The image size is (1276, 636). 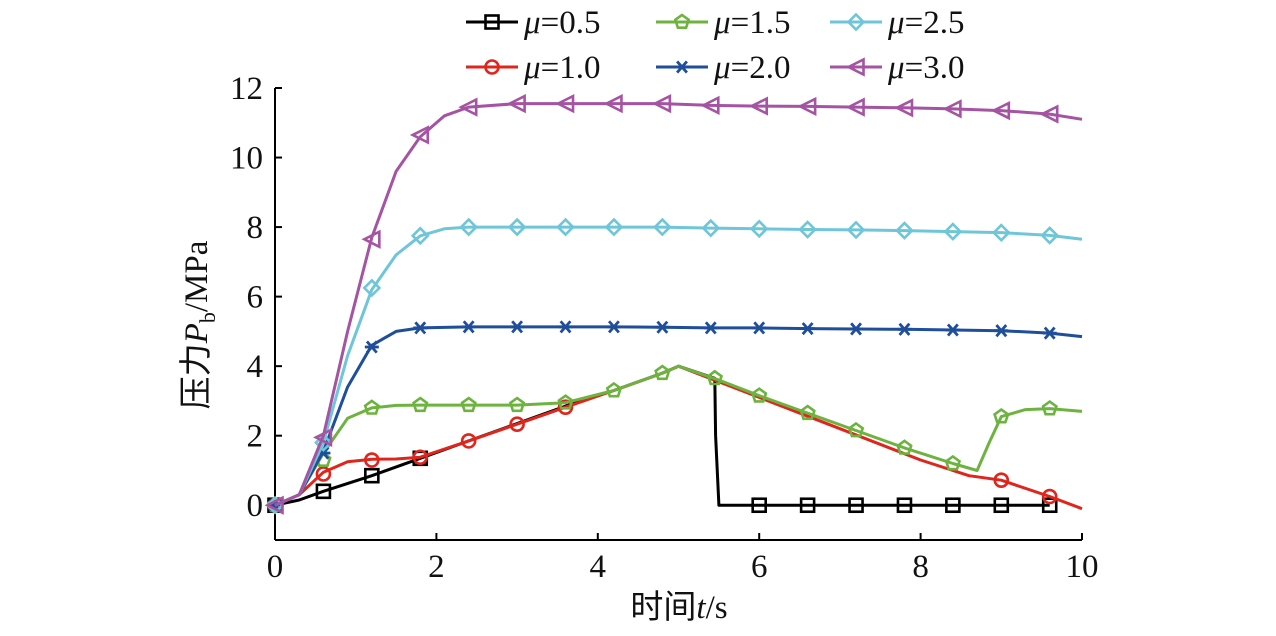 I want to click on y-tick-label: 4, so click(x=255, y=367).